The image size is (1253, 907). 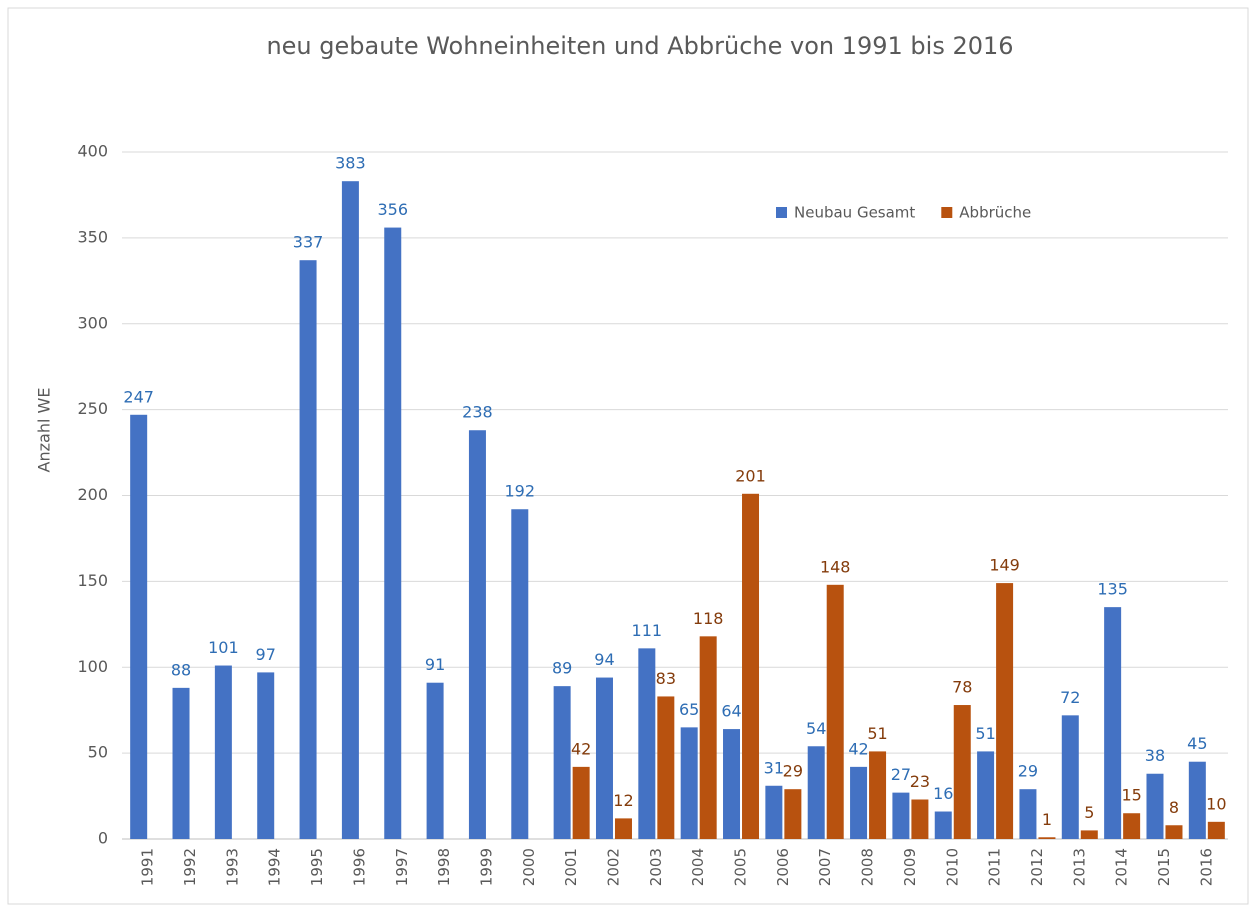 What do you see at coordinates (901, 774) in the screenshot?
I see `data-label: 27` at bounding box center [901, 774].